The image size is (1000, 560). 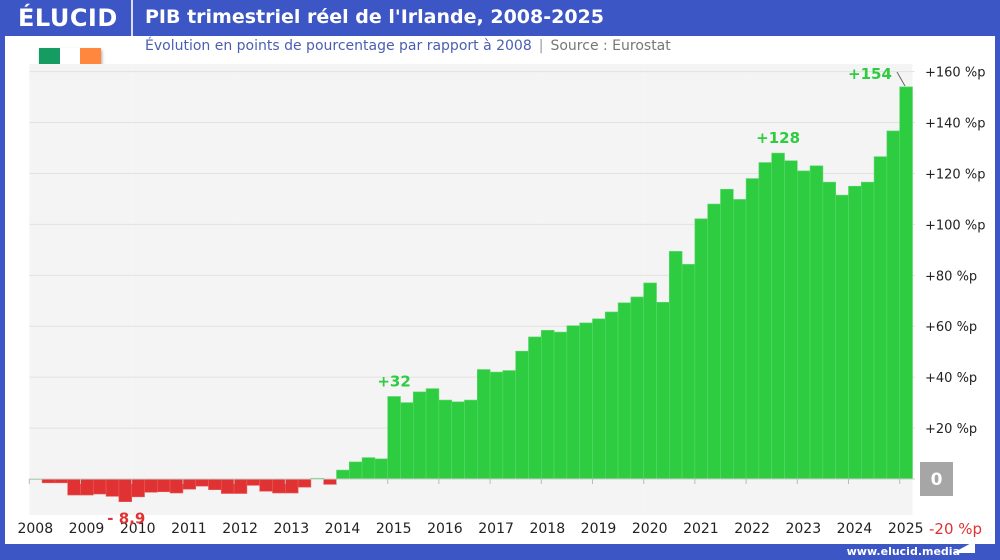 I want to click on annotation-peak: +128, so click(x=778, y=138).